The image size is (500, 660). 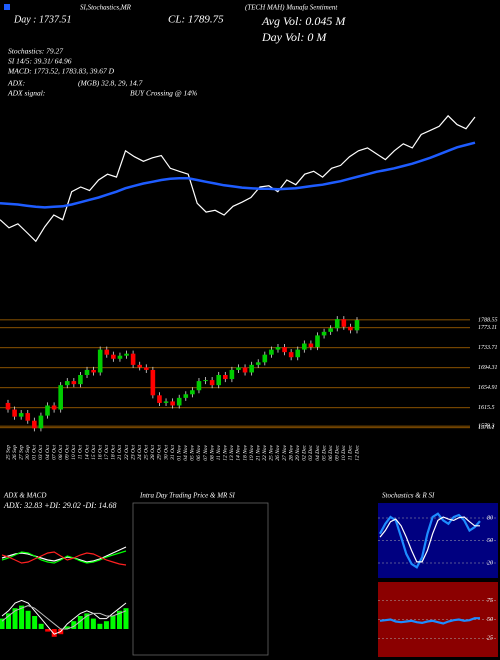 What do you see at coordinates (311, 452) in the screenshot?
I see `x-tick-label: 03 Dec` at bounding box center [311, 452].